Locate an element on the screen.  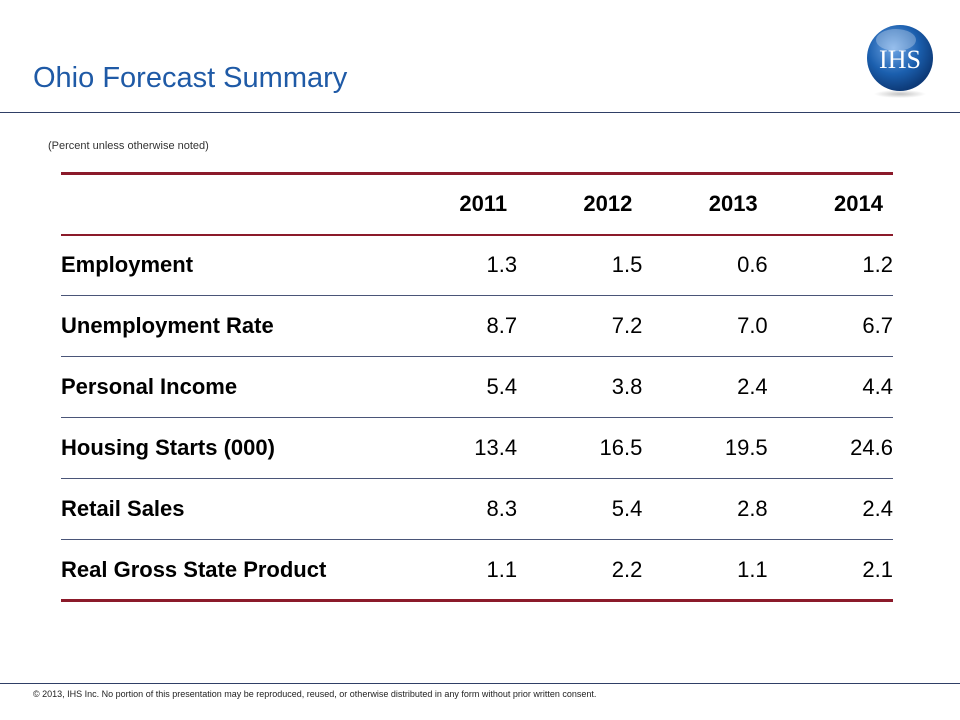
units-note: (Percent unless otherwise noted) is located at coordinates (128, 146).